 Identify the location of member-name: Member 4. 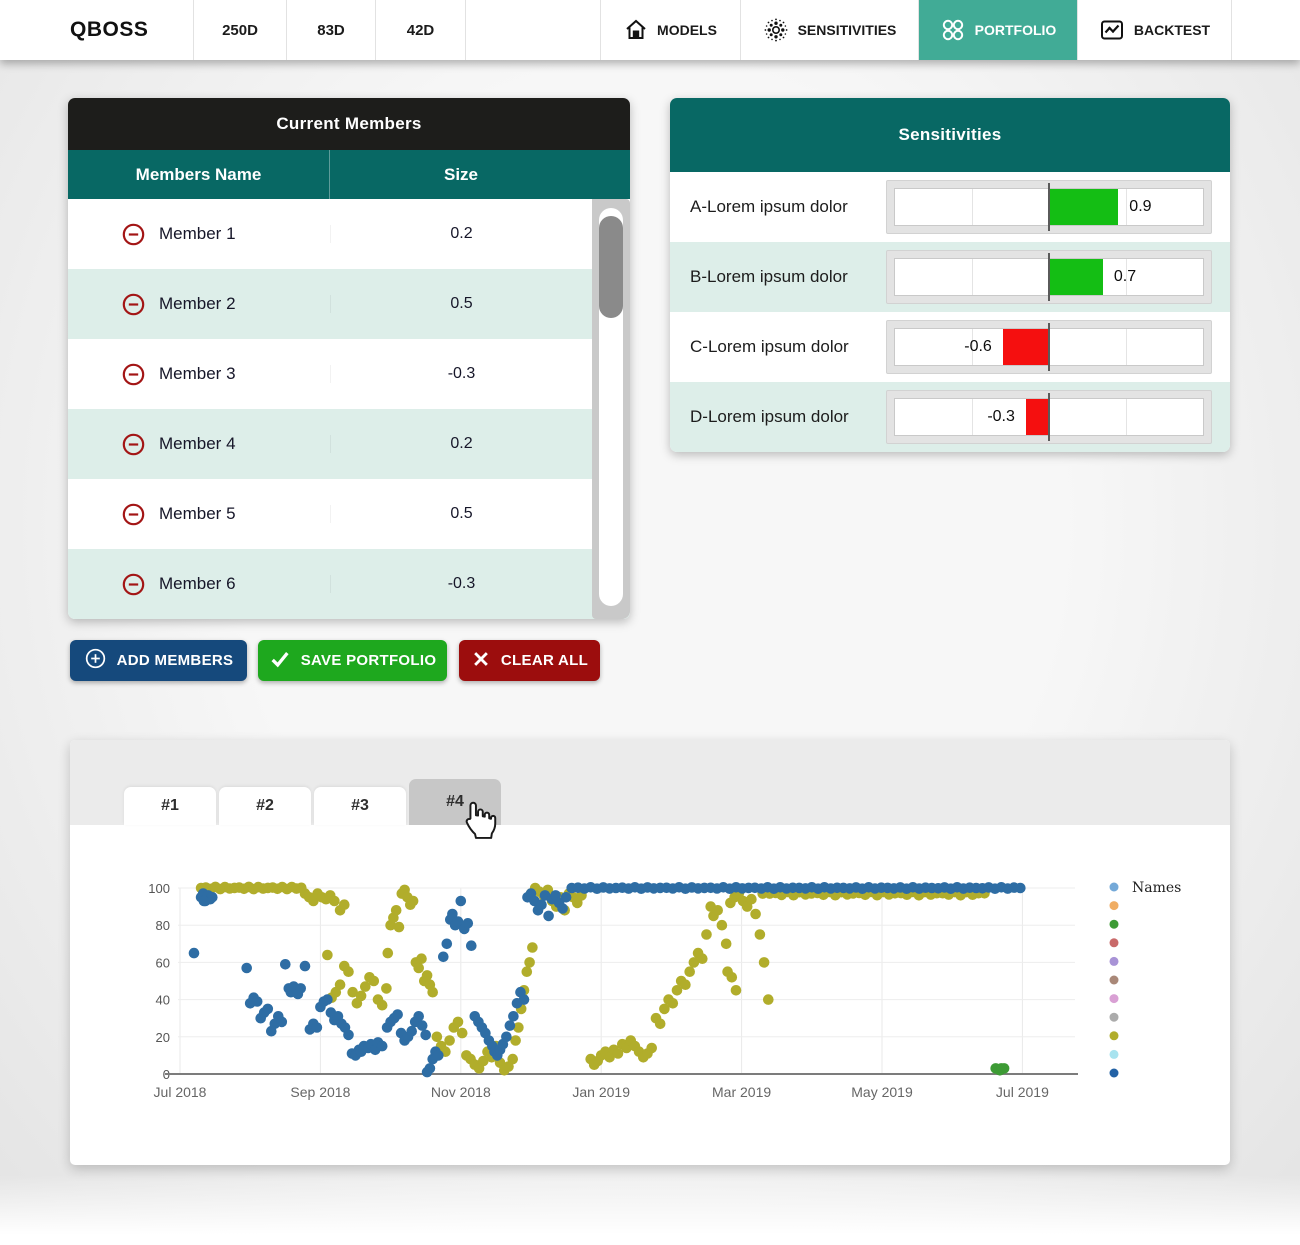
(197, 443).